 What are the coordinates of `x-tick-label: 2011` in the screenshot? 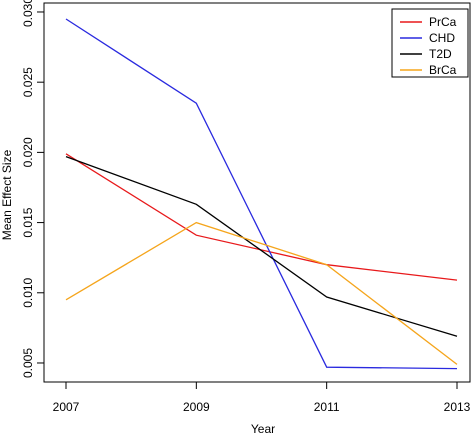 It's located at (327, 407).